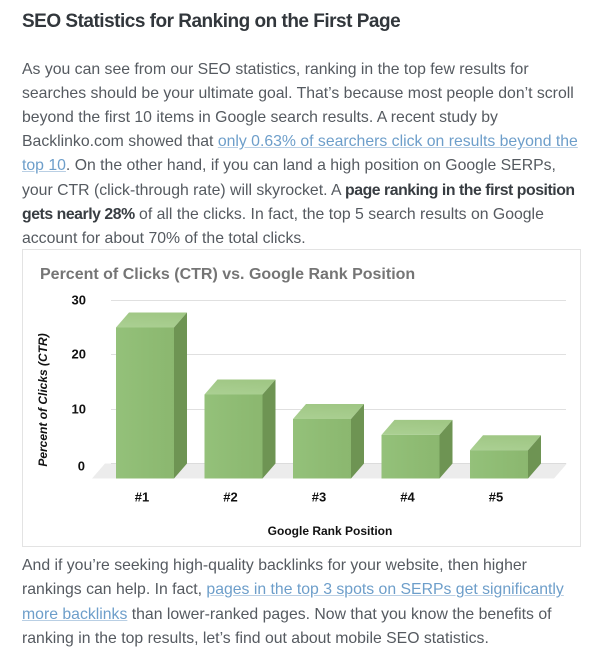 Image resolution: width=610 pixels, height=664 pixels. Describe the element at coordinates (43, 399) in the screenshot. I see `svg-text: Percent of Clicks (CTR)` at that location.